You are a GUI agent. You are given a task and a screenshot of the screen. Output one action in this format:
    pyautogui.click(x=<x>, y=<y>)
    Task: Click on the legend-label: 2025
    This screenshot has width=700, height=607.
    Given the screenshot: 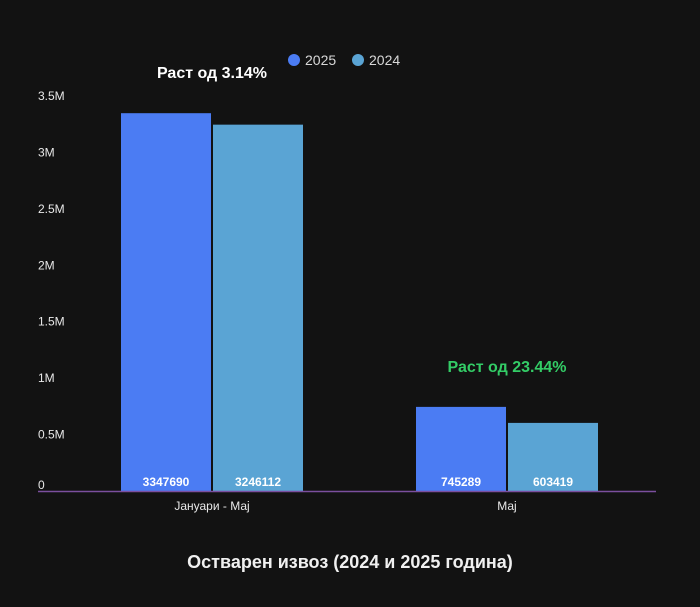 What is the action you would take?
    pyautogui.click(x=320, y=60)
    